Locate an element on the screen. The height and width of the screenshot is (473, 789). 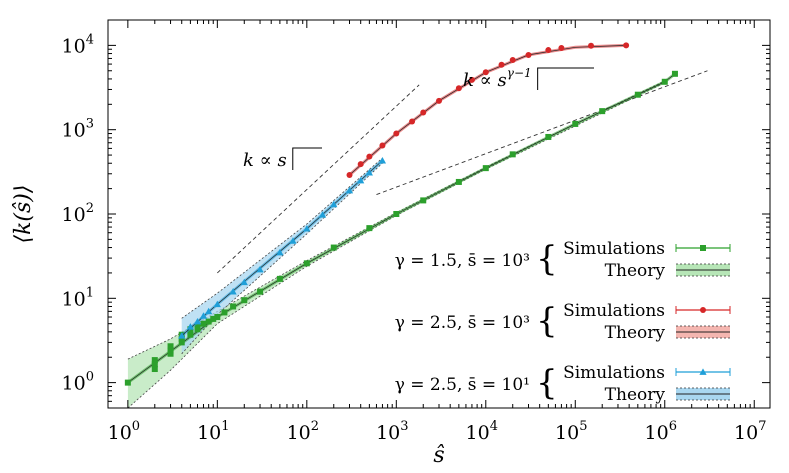
x-tick-label: 10³ is located at coordinates (392, 431).